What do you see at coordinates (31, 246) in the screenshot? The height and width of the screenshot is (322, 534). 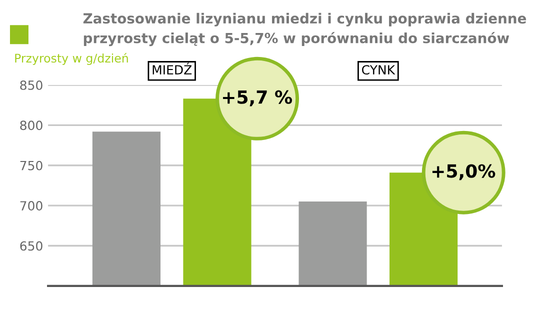 I see `y-tick-label: 650` at bounding box center [31, 246].